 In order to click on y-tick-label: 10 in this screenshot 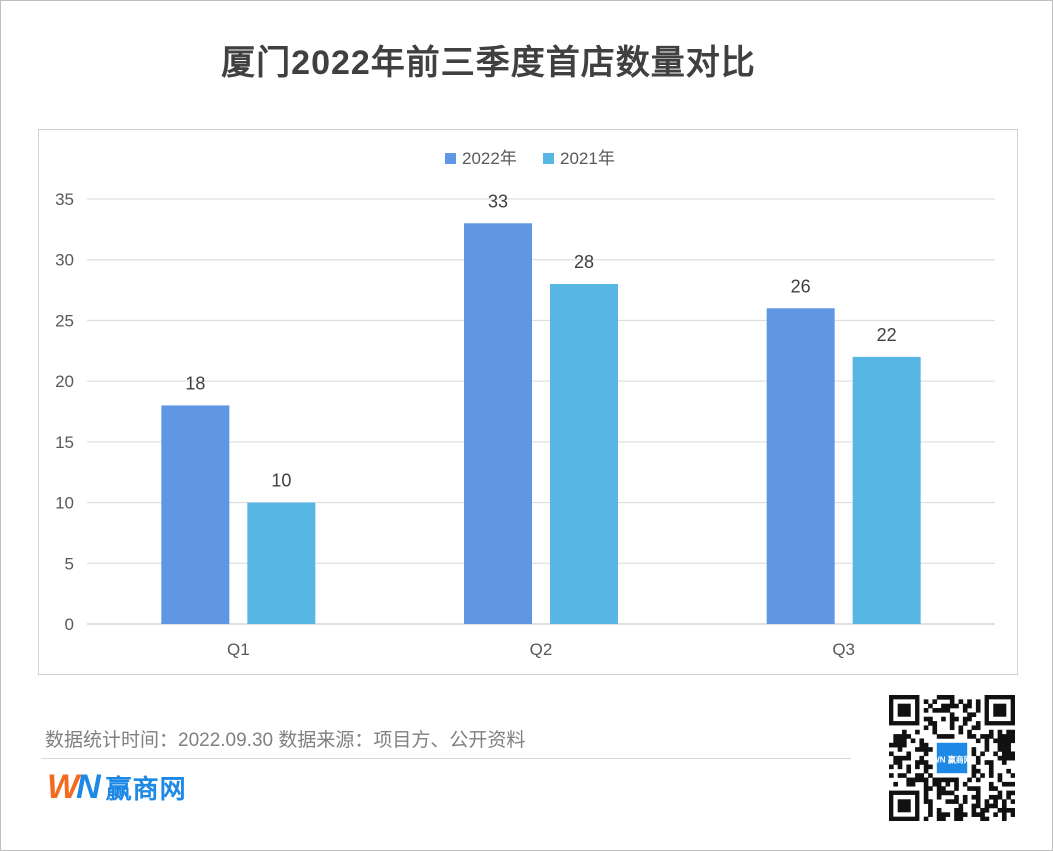, I will do `click(64, 503)`.